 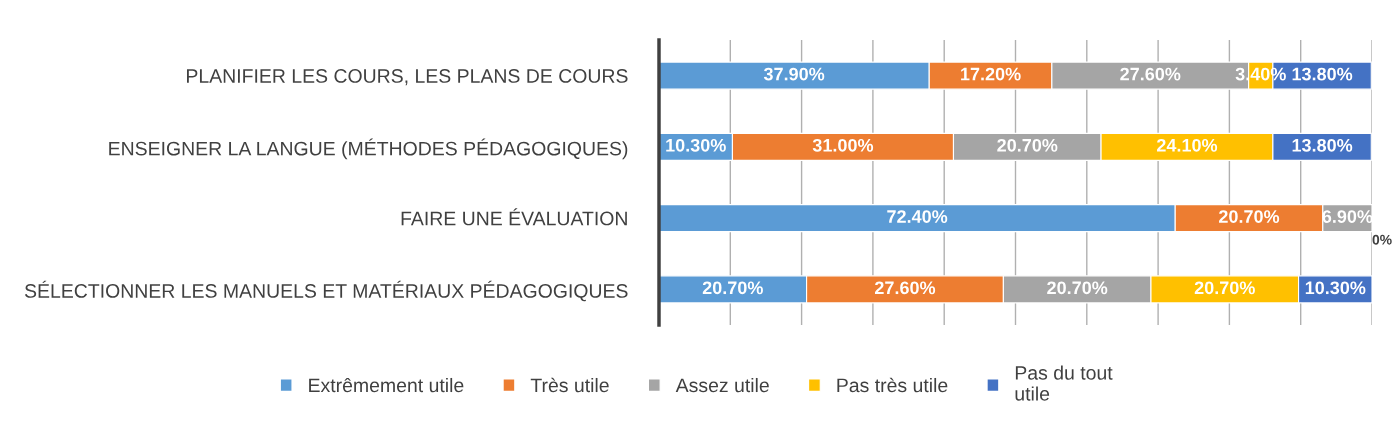 I want to click on legend-label: Très utile, so click(x=569, y=385).